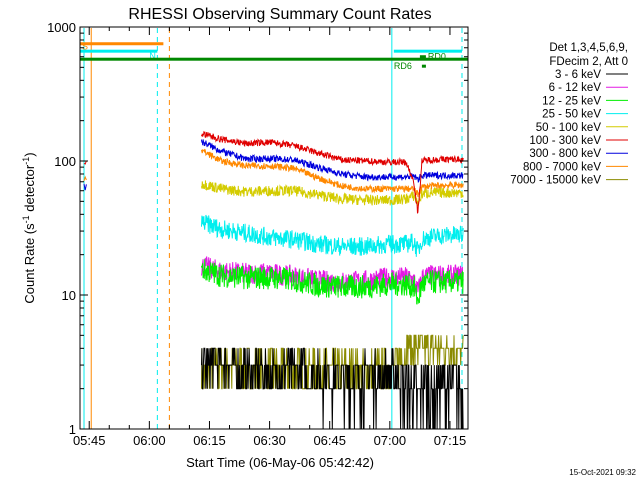 The width and height of the screenshot is (640, 480). Describe the element at coordinates (450, 440) in the screenshot. I see `x-tick-label: 07:15` at that location.